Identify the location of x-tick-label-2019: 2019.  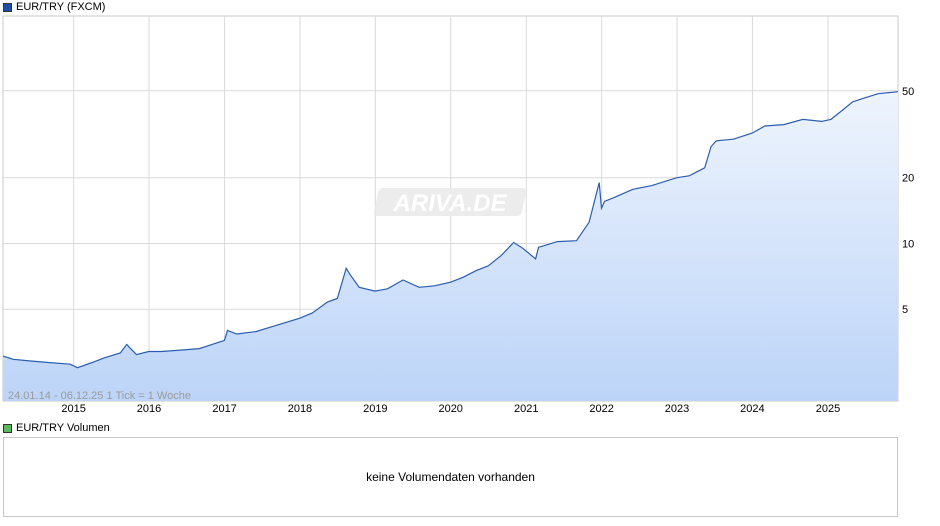
(375, 409).